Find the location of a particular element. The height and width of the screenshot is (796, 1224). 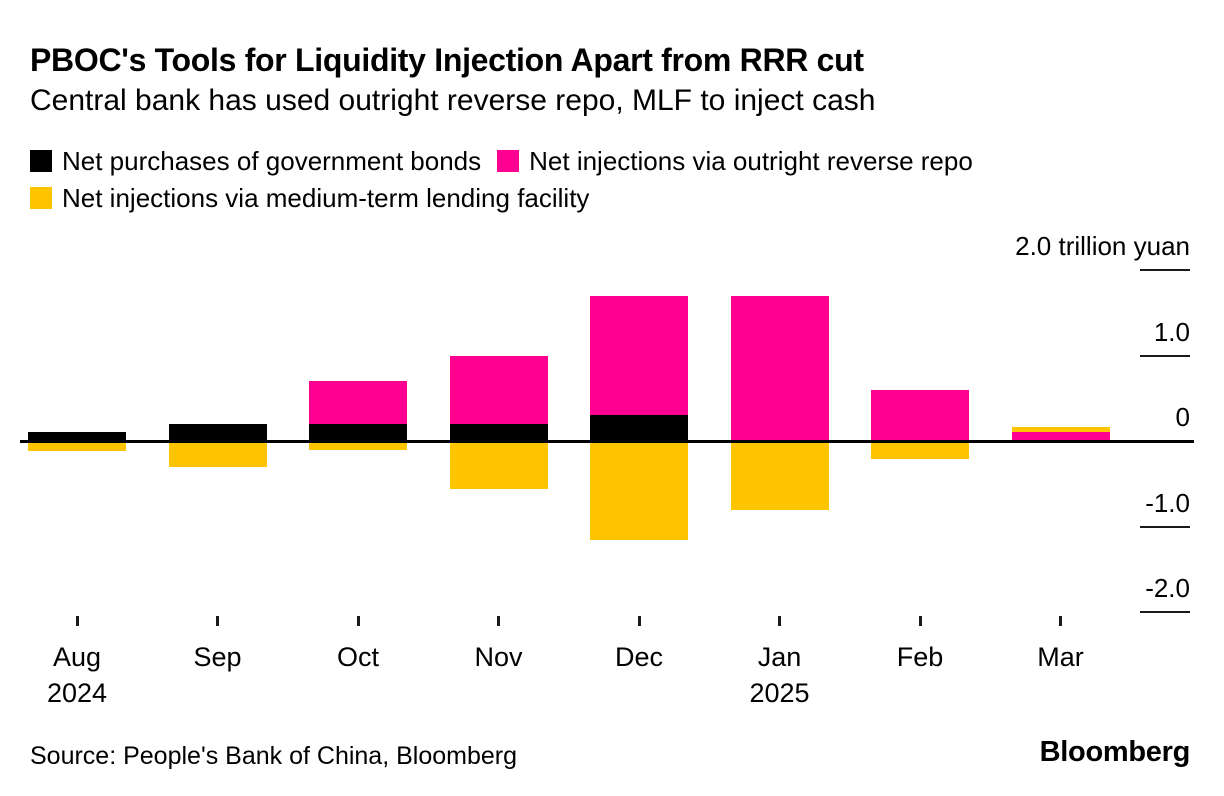

legend-item-bonds: Net purchases of government bonds is located at coordinates (255, 161).